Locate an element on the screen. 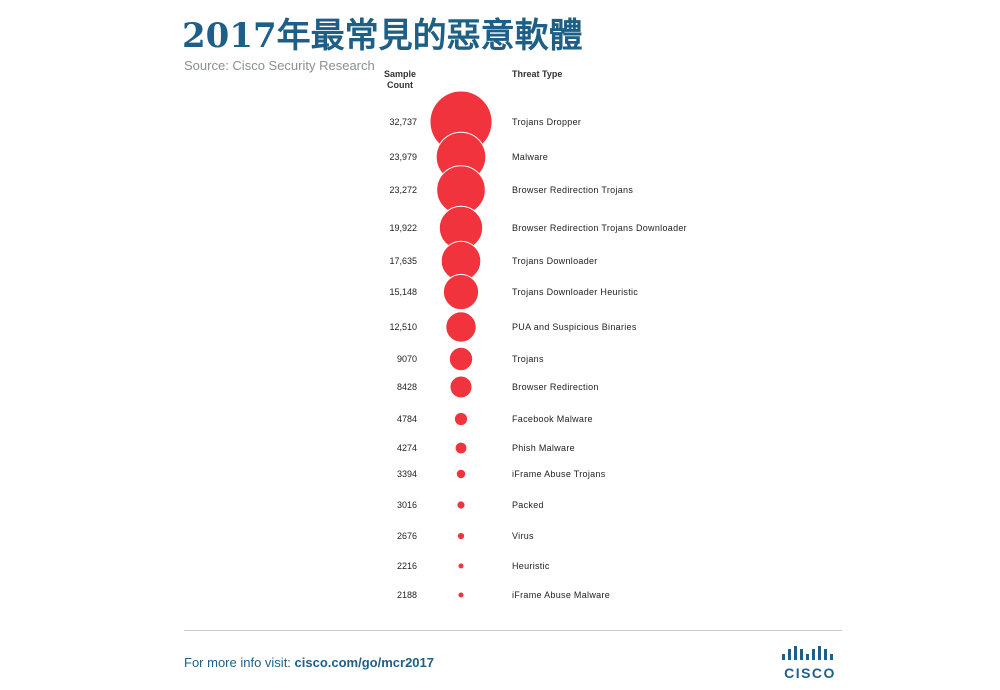 The width and height of the screenshot is (1000, 690). threat-type-label: Trojans is located at coordinates (528, 359).